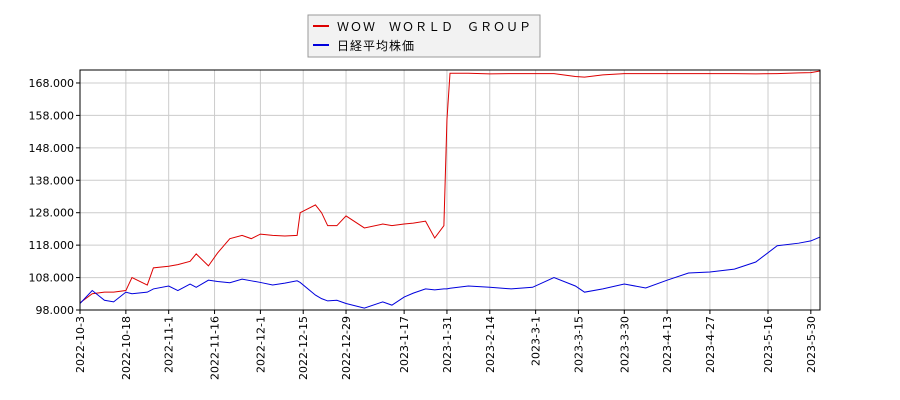  What do you see at coordinates (215, 348) in the screenshot?
I see `x-tick-label: 2022-11-16` at bounding box center [215, 348].